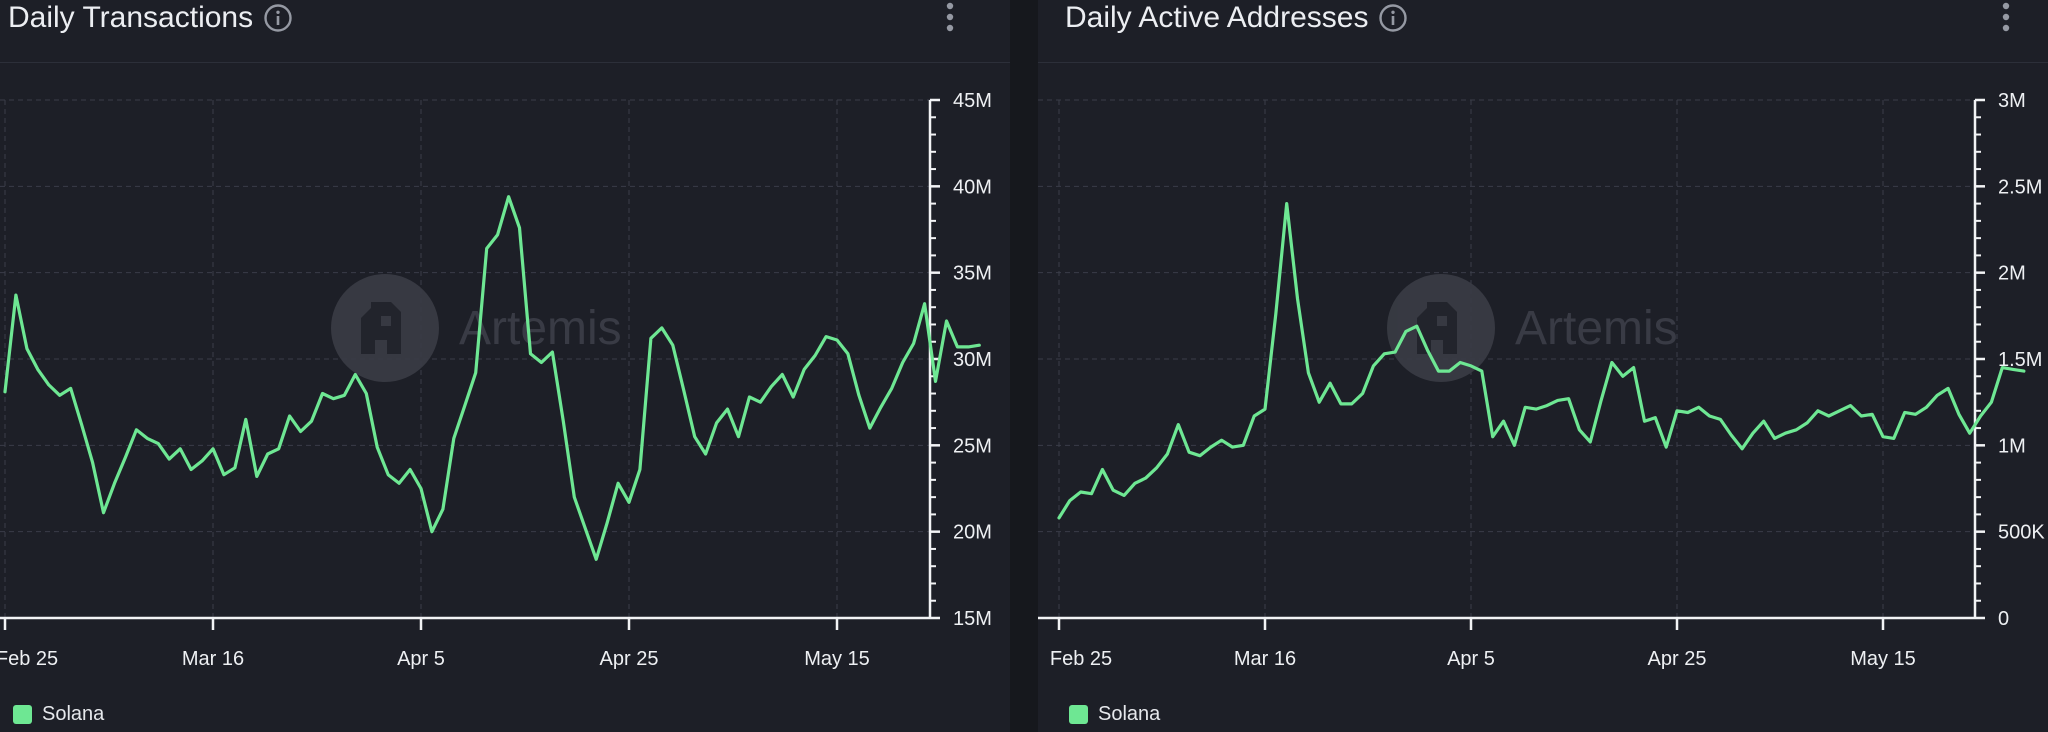 This screenshot has height=732, width=2048. I want to click on y-tick-label: 2M, so click(2012, 274).